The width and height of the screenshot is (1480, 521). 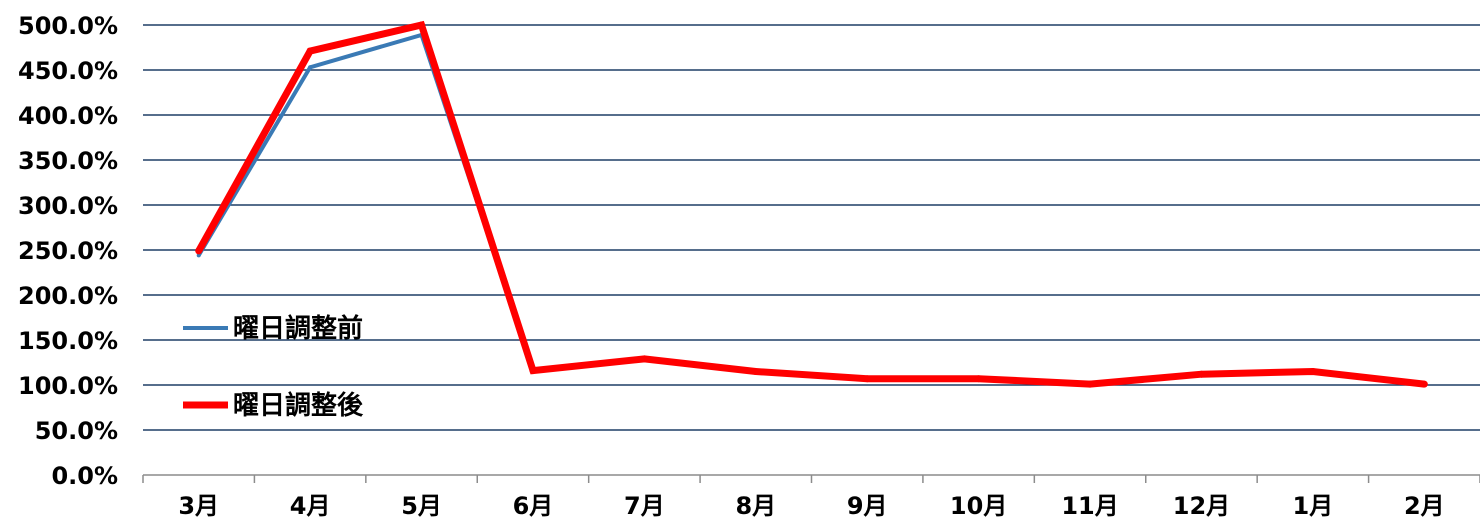 I want to click on y-tick-label: 150.0%, so click(x=68, y=341).